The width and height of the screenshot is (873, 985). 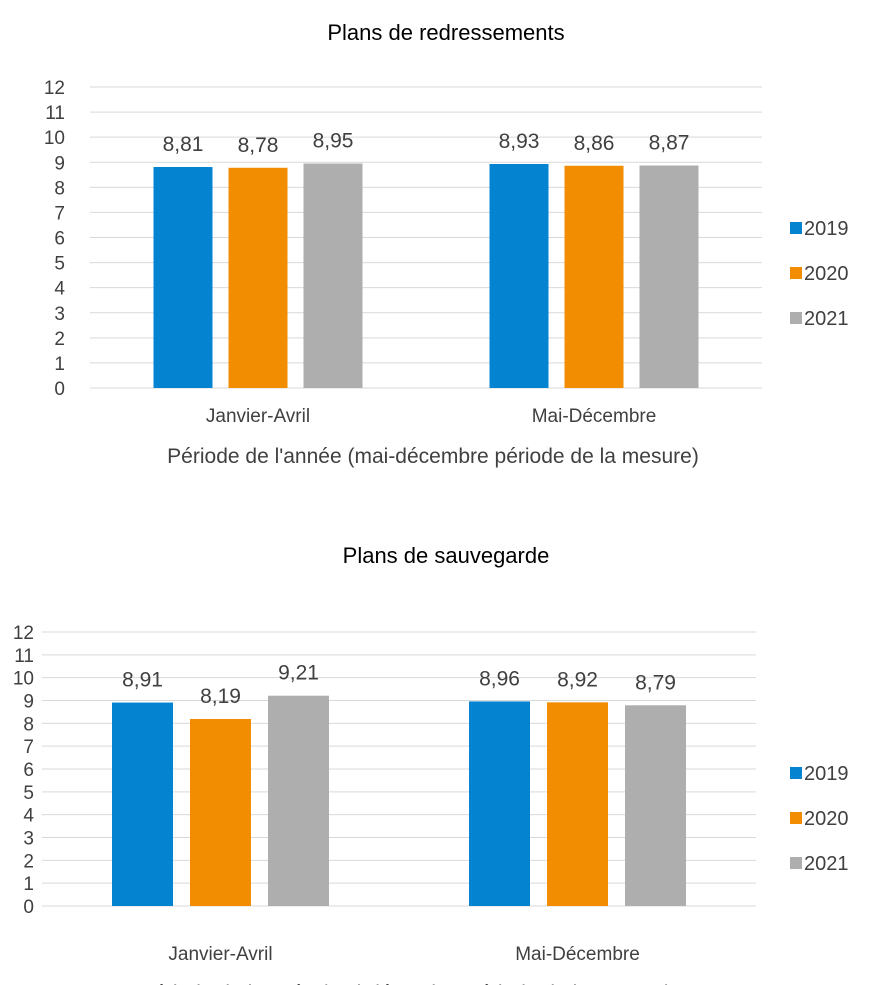 What do you see at coordinates (669, 143) in the screenshot?
I see `data-label: 8,87` at bounding box center [669, 143].